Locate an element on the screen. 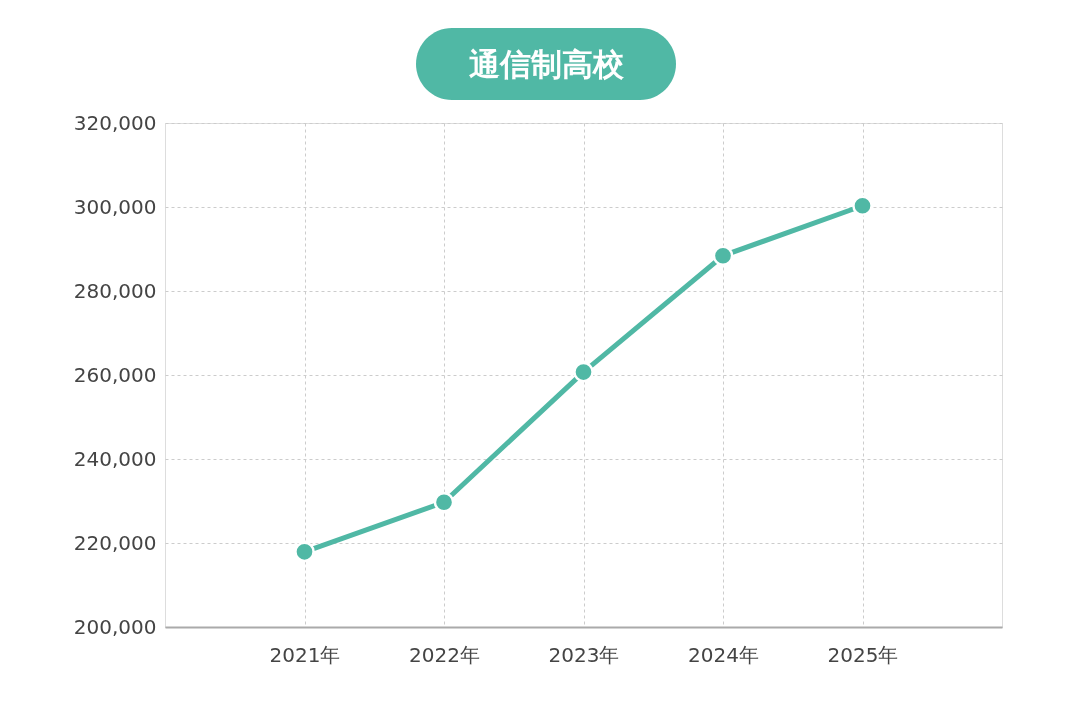 The image size is (1068, 712). y-tick-label: 220,000 is located at coordinates (115, 542).